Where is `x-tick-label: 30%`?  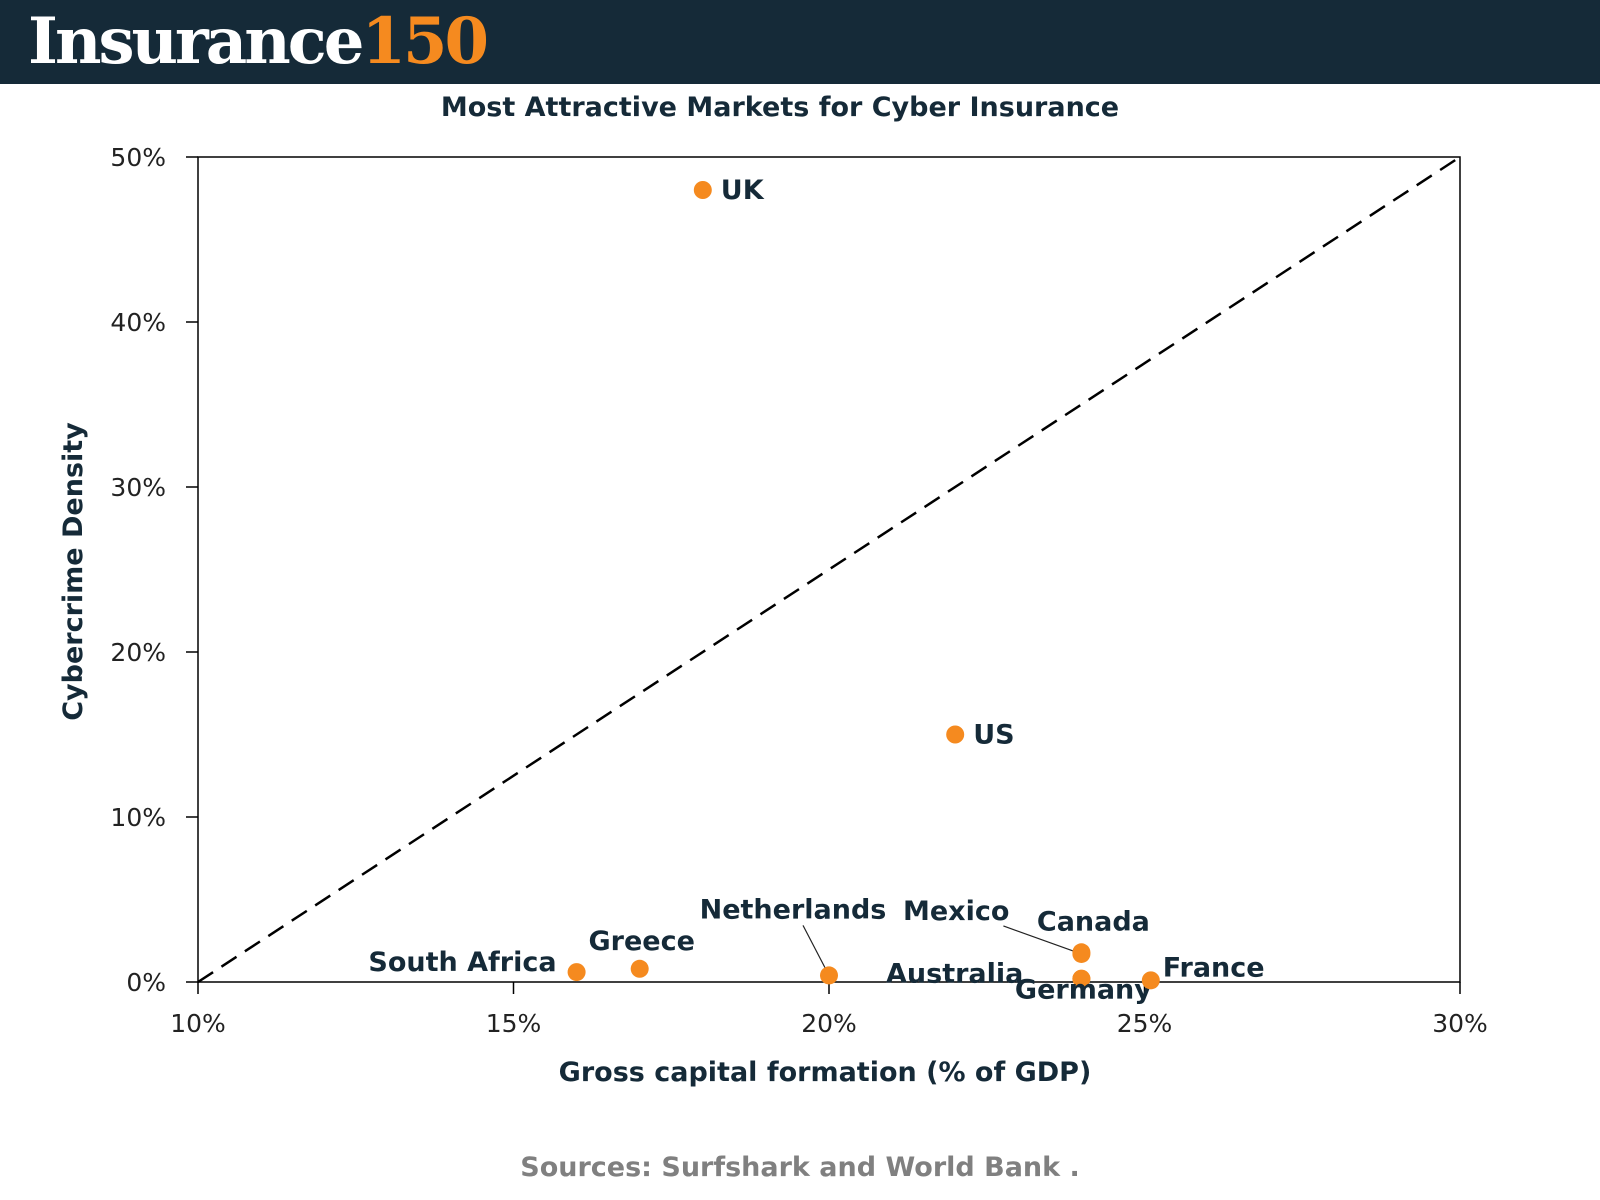
x-tick-label: 30% is located at coordinates (1460, 1023).